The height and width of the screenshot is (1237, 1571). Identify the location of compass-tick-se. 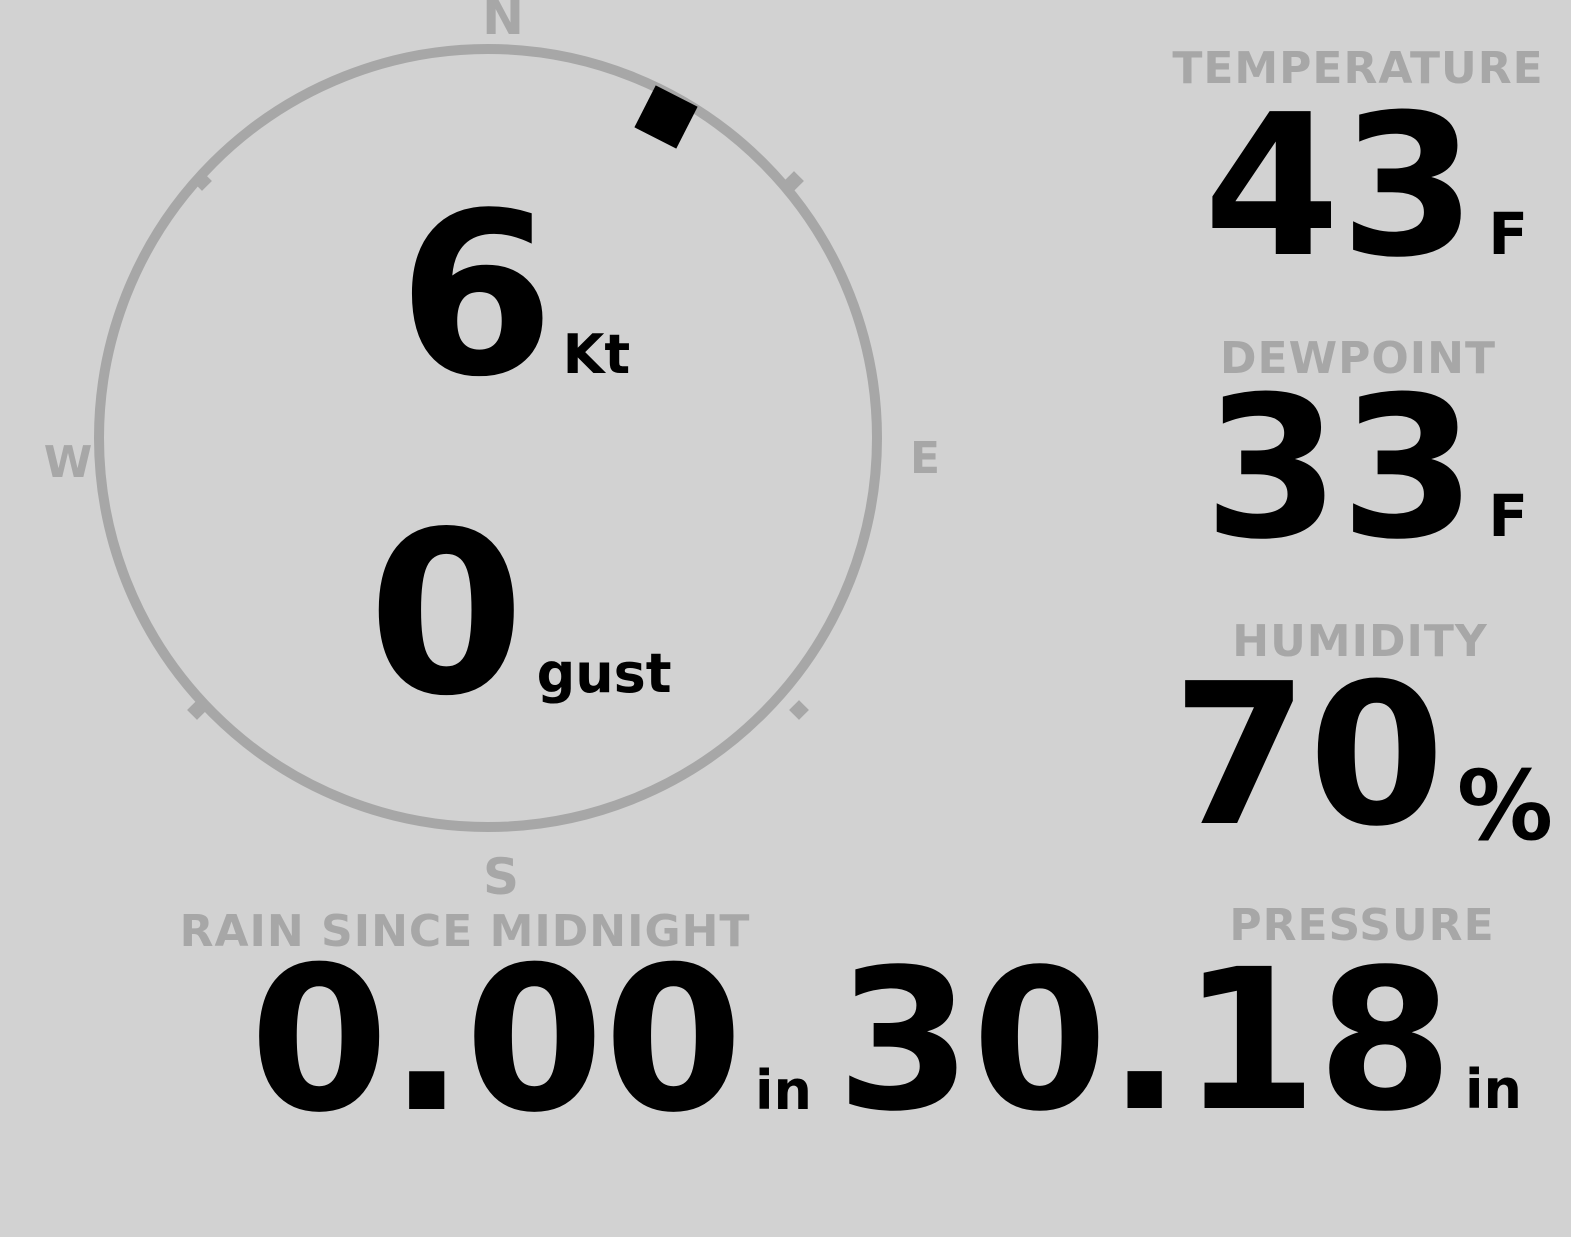
(799, 710).